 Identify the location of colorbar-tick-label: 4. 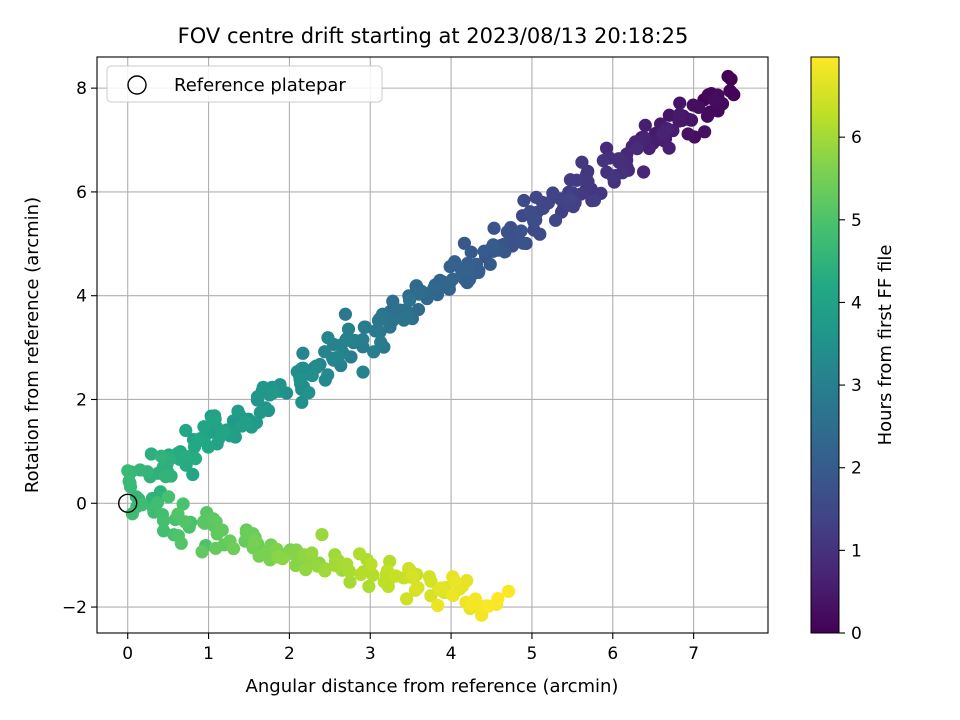
(856, 303).